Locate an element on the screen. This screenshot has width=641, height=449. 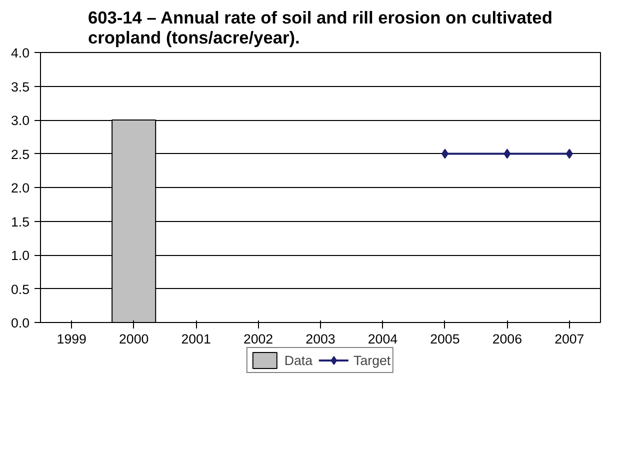
x-tick-label: 2007 is located at coordinates (569, 339).